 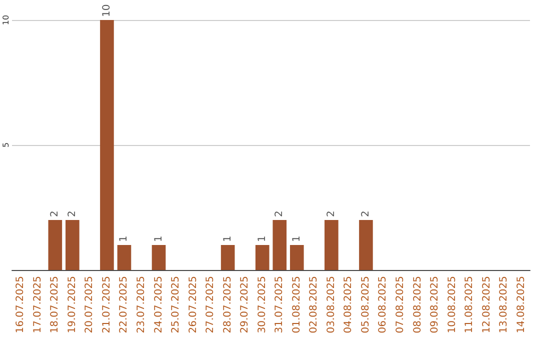 What do you see at coordinates (158, 305) in the screenshot?
I see `x-tick-label: 24.07.2025` at bounding box center [158, 305].